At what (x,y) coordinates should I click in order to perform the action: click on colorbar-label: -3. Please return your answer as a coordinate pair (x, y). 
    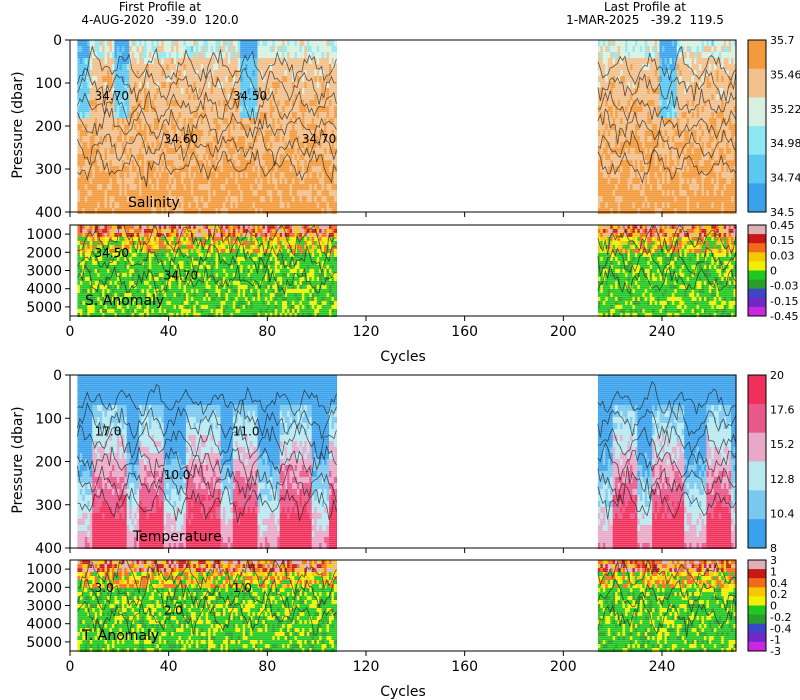
    Looking at the image, I should click on (775, 651).